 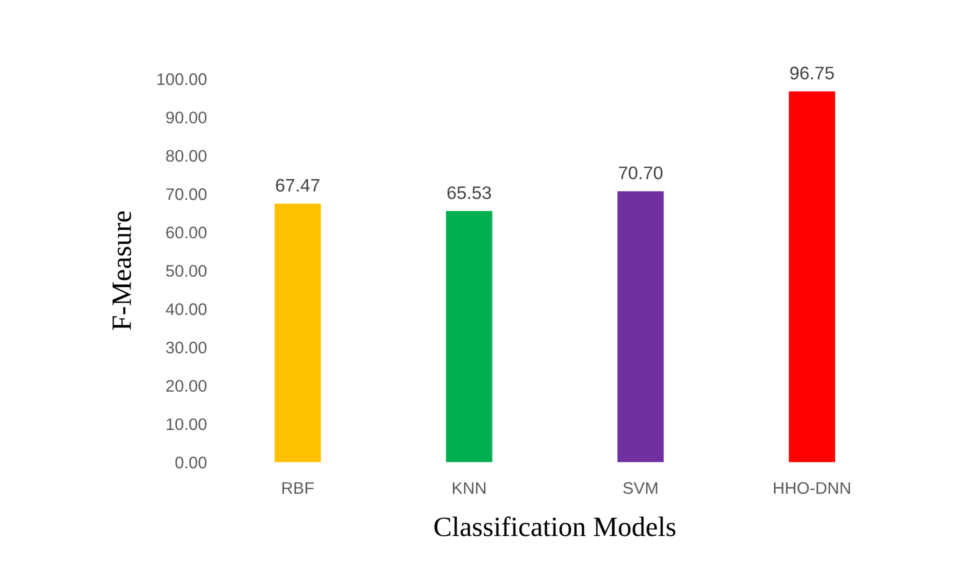 What do you see at coordinates (469, 193) in the screenshot?
I see `data-label: 65.53` at bounding box center [469, 193].